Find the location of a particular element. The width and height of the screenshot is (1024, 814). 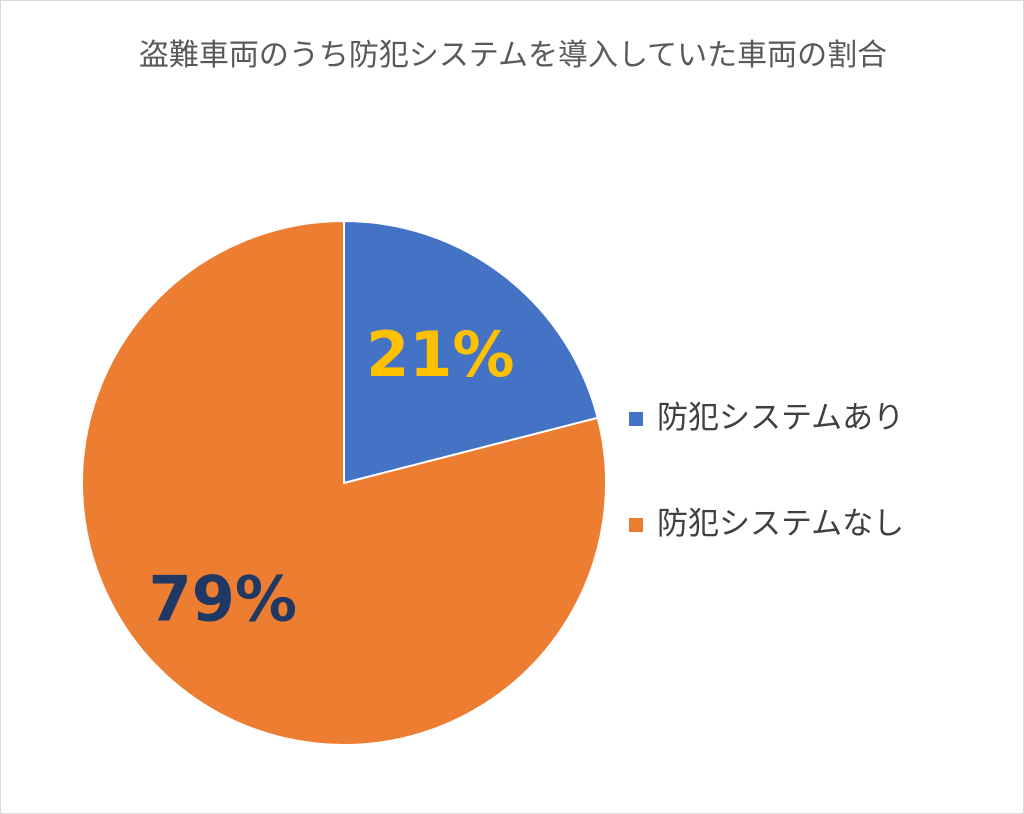

pie-slice is located at coordinates (471, 352).